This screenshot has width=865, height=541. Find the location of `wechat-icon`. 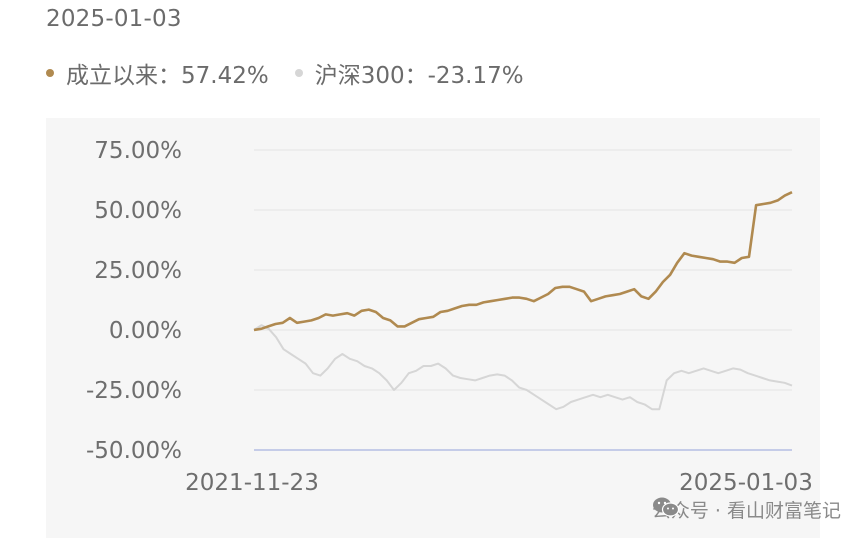

wechat-icon is located at coordinates (665, 507).